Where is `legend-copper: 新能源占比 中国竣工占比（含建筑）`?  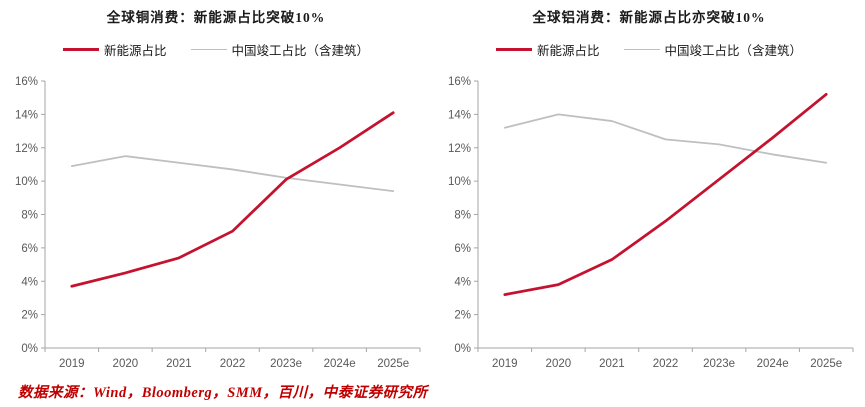
legend-copper: 新能源占比 中国竣工占比（含建筑） is located at coordinates (216, 49).